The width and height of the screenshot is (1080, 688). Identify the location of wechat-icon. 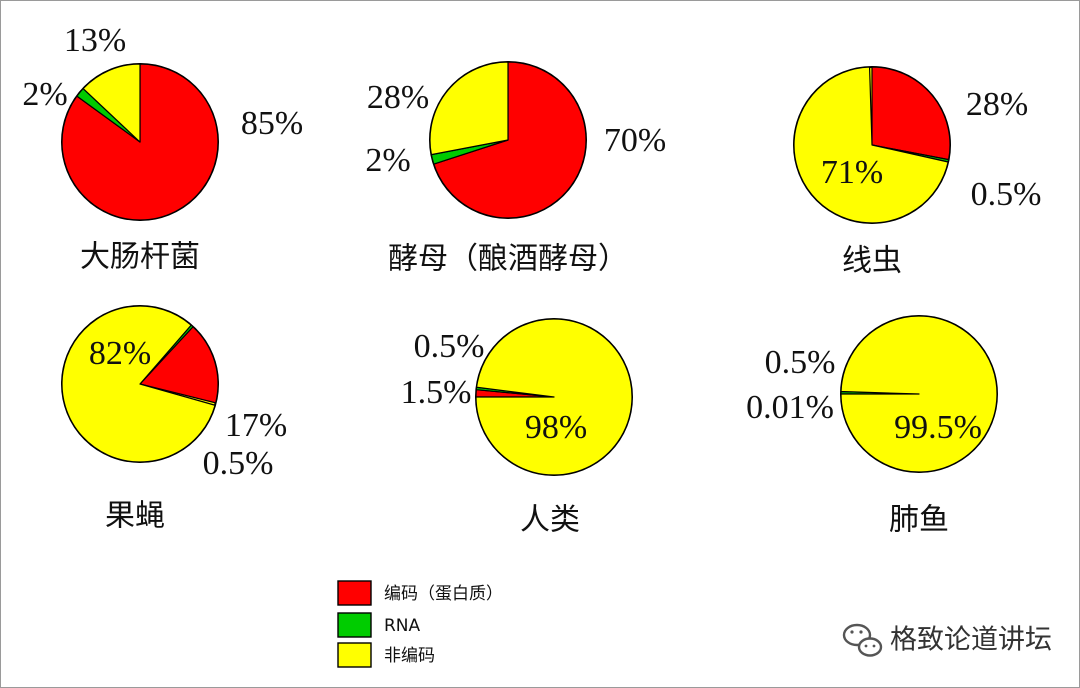
(862, 640).